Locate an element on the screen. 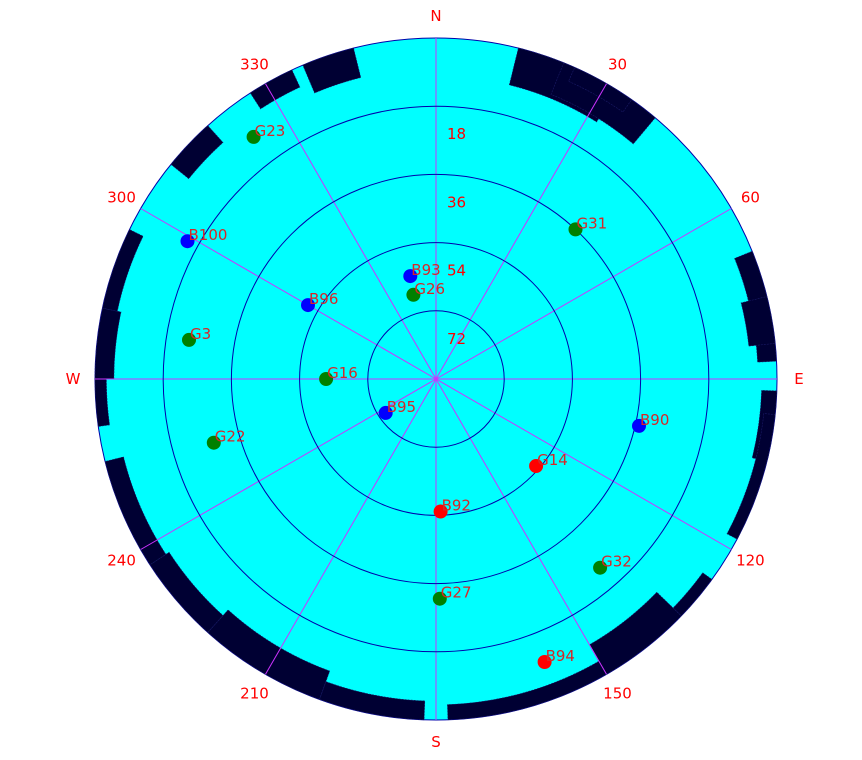 The width and height of the screenshot is (862, 760). satellite-point-g31 is located at coordinates (575, 229).